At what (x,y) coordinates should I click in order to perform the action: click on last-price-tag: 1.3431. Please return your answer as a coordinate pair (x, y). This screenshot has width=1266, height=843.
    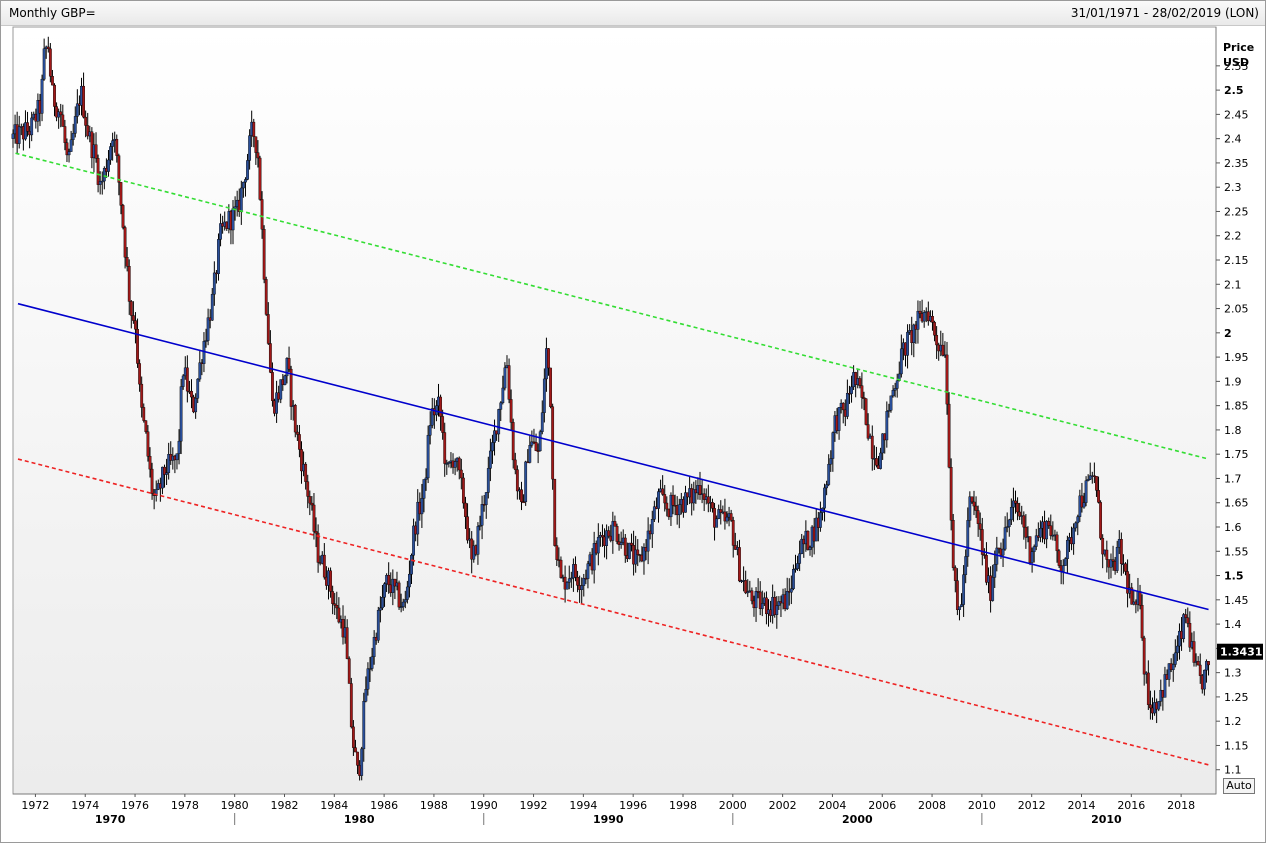
    Looking at the image, I should click on (1240, 651).